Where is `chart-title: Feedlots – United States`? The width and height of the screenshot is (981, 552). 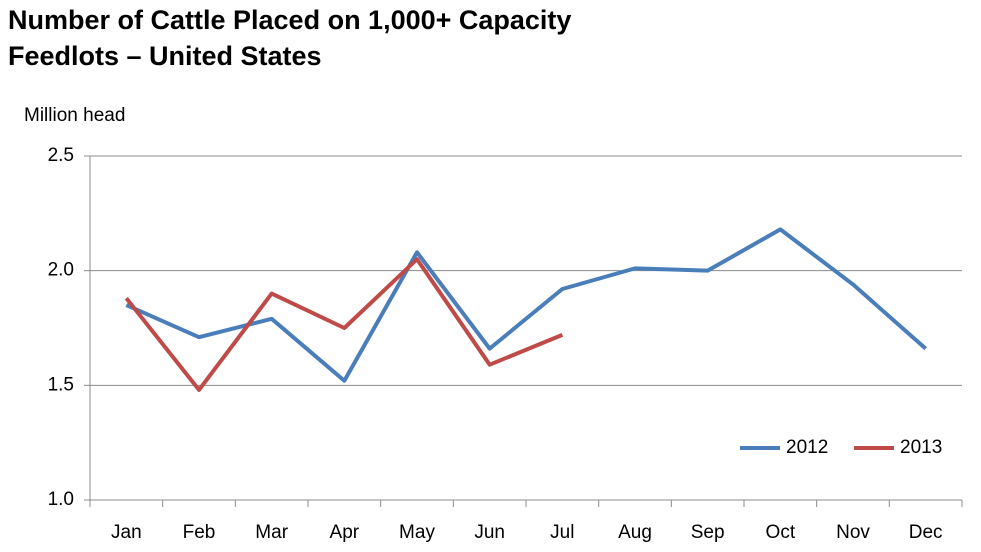 chart-title: Feedlots – United States is located at coordinates (165, 56).